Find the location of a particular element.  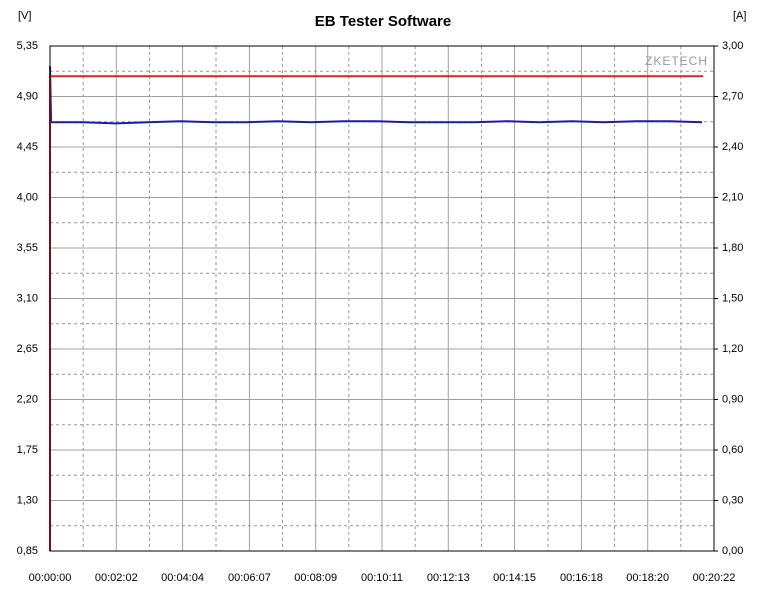

chart-title: EB Tester Software is located at coordinates (383, 21).